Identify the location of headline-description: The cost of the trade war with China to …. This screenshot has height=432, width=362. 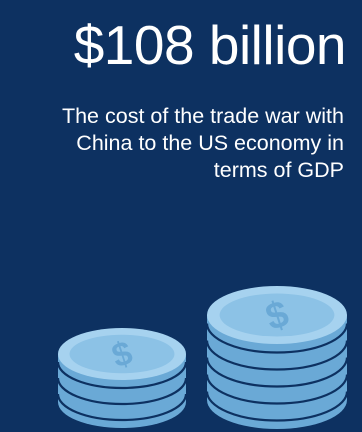
(202, 143).